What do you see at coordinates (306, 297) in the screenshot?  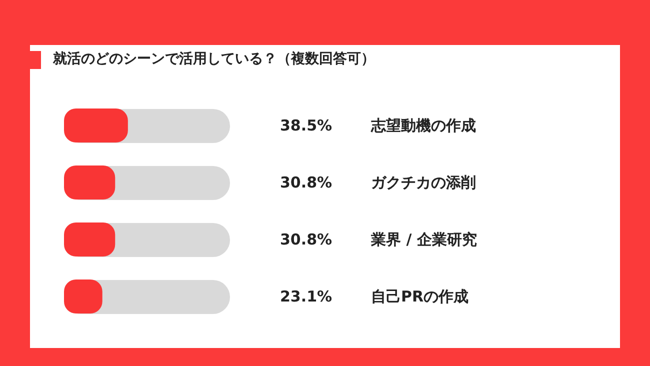 I see `data-label: 23.1%` at bounding box center [306, 297].